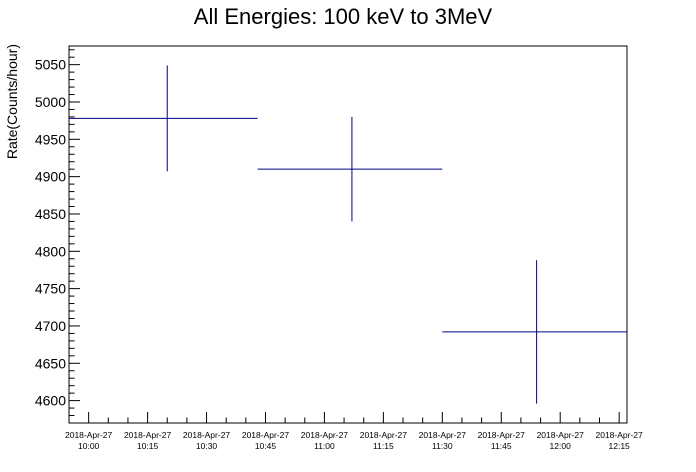 The image size is (696, 472). What do you see at coordinates (501, 446) in the screenshot?
I see `x-tick-label-time: 11:45` at bounding box center [501, 446].